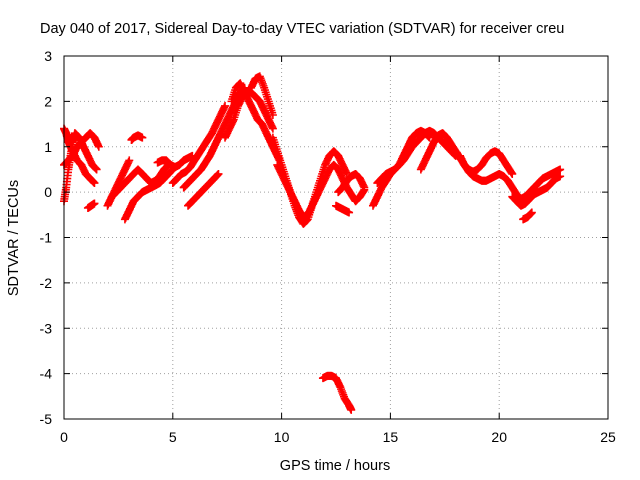  What do you see at coordinates (48, 147) in the screenshot?
I see `y-tick-label: 1` at bounding box center [48, 147].